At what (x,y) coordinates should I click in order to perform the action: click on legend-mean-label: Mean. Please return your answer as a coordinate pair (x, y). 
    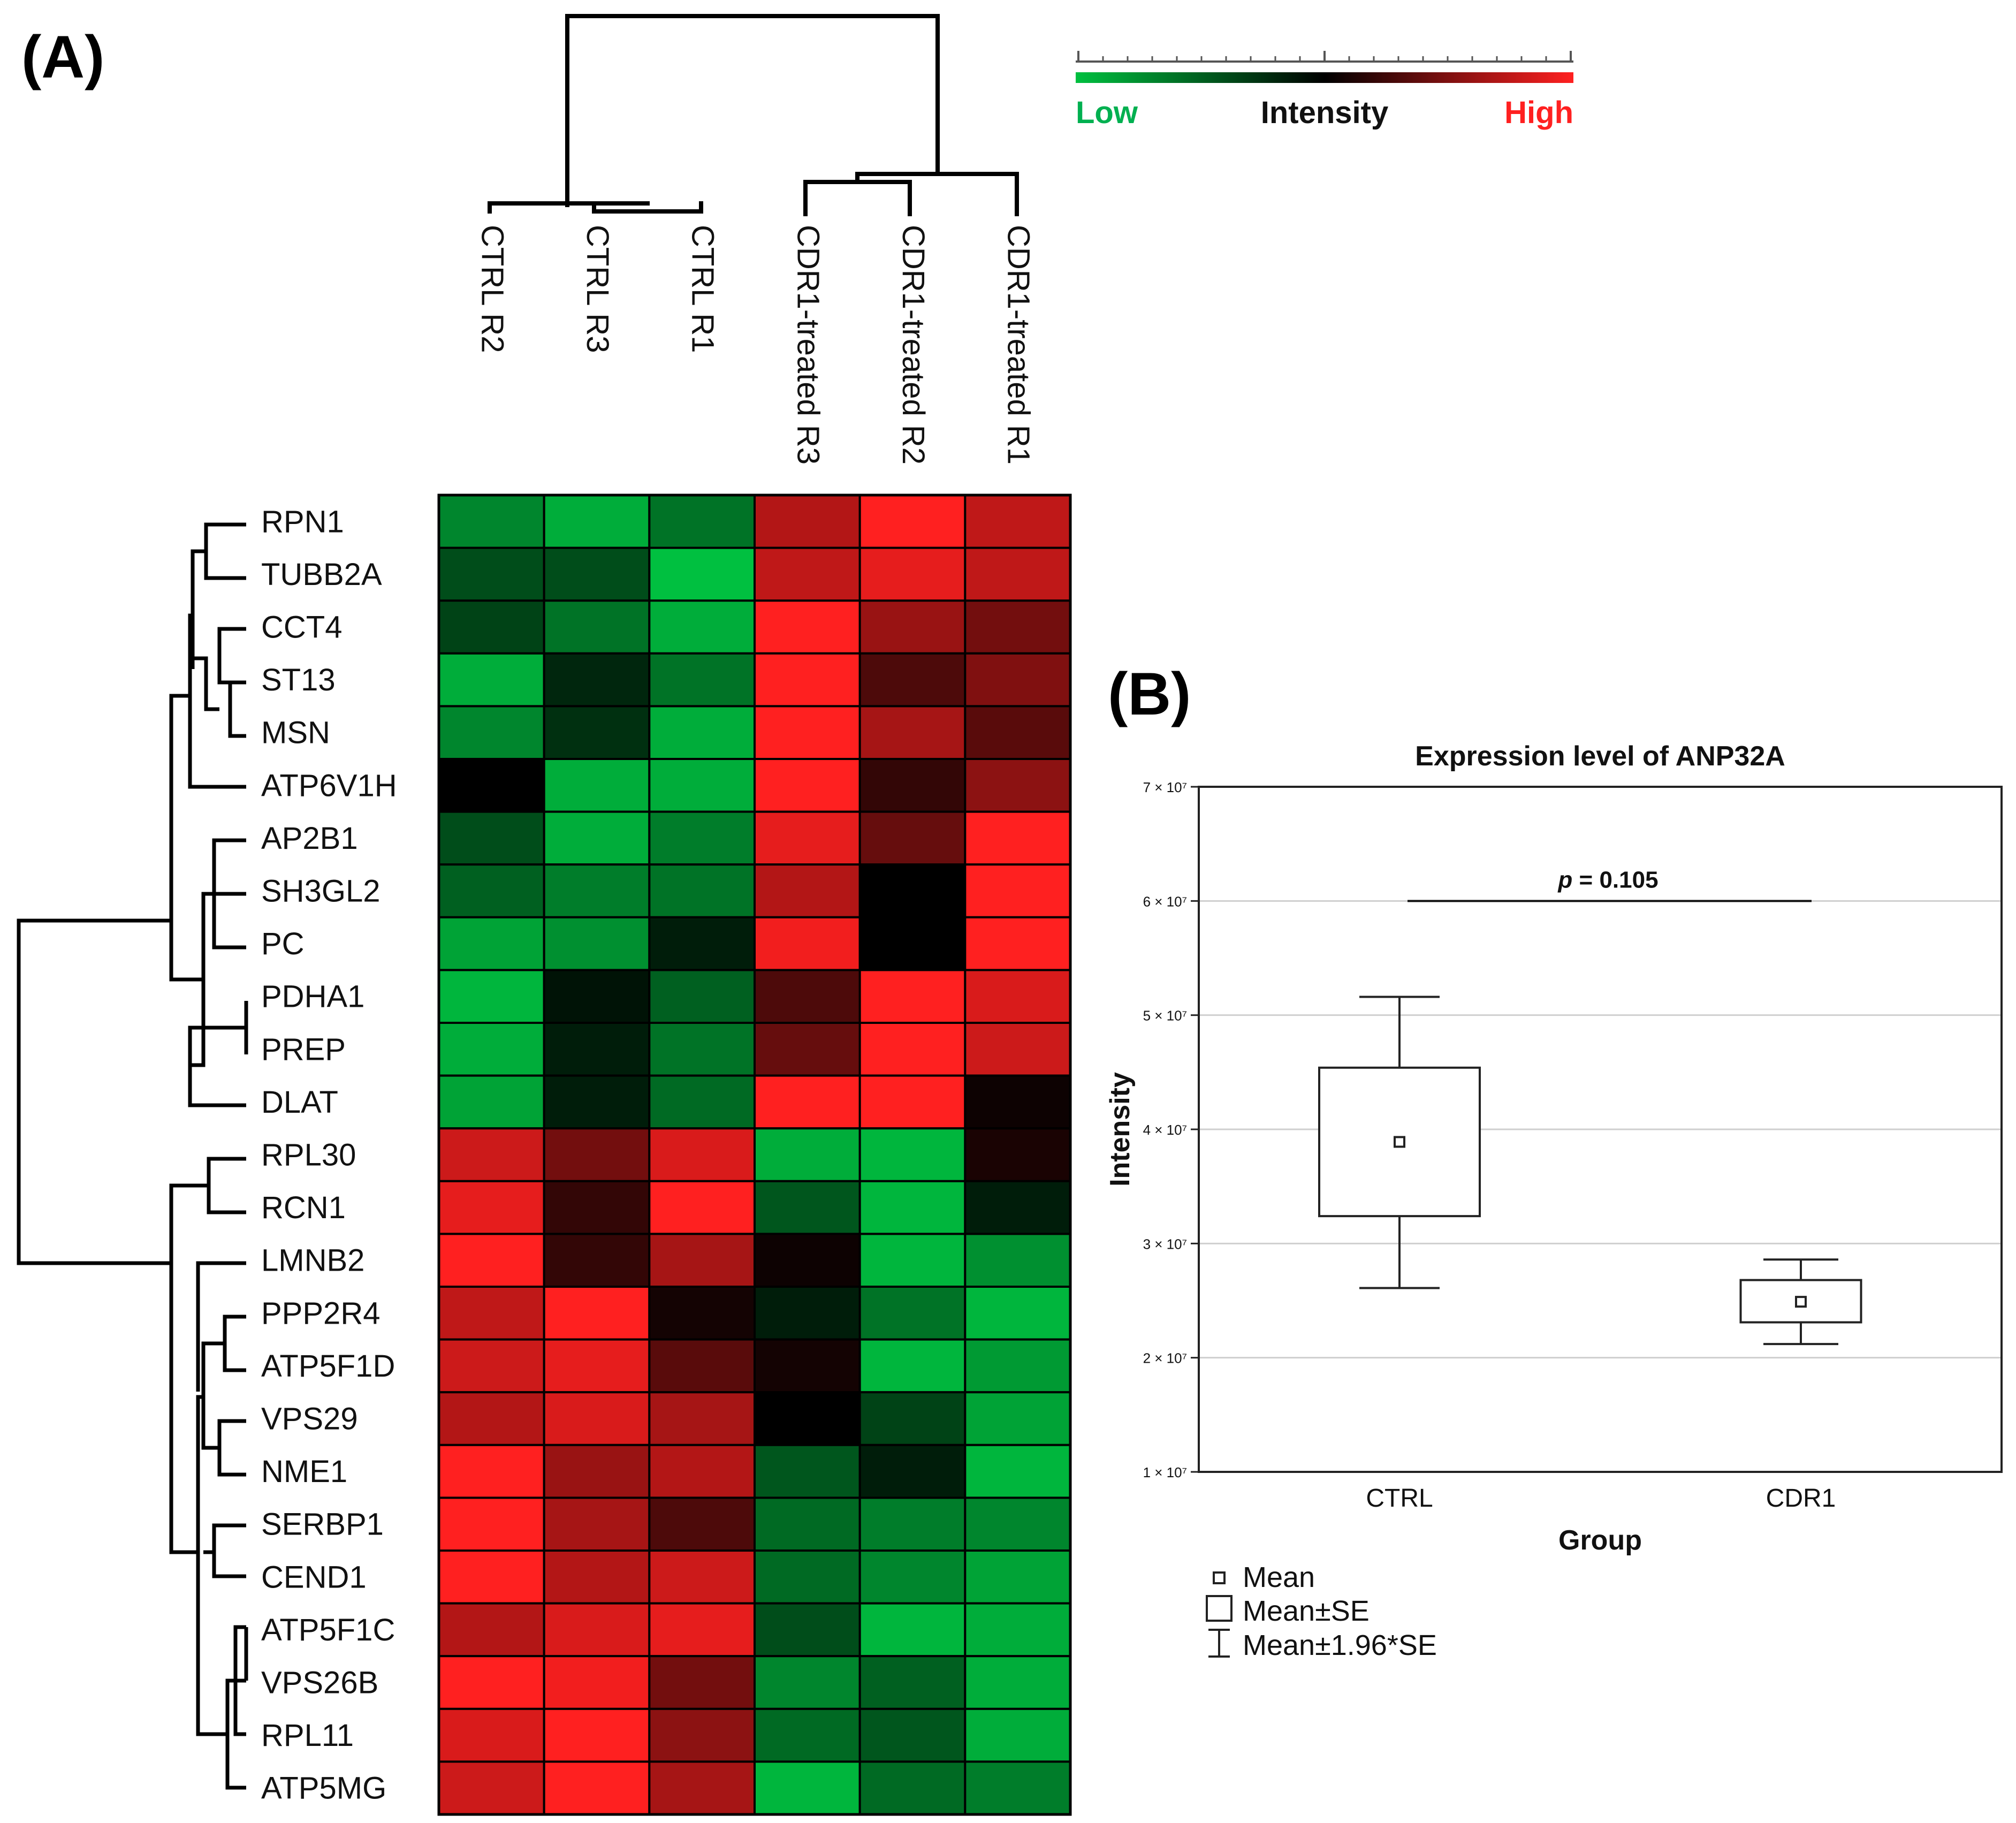
    Looking at the image, I should click on (1279, 1577).